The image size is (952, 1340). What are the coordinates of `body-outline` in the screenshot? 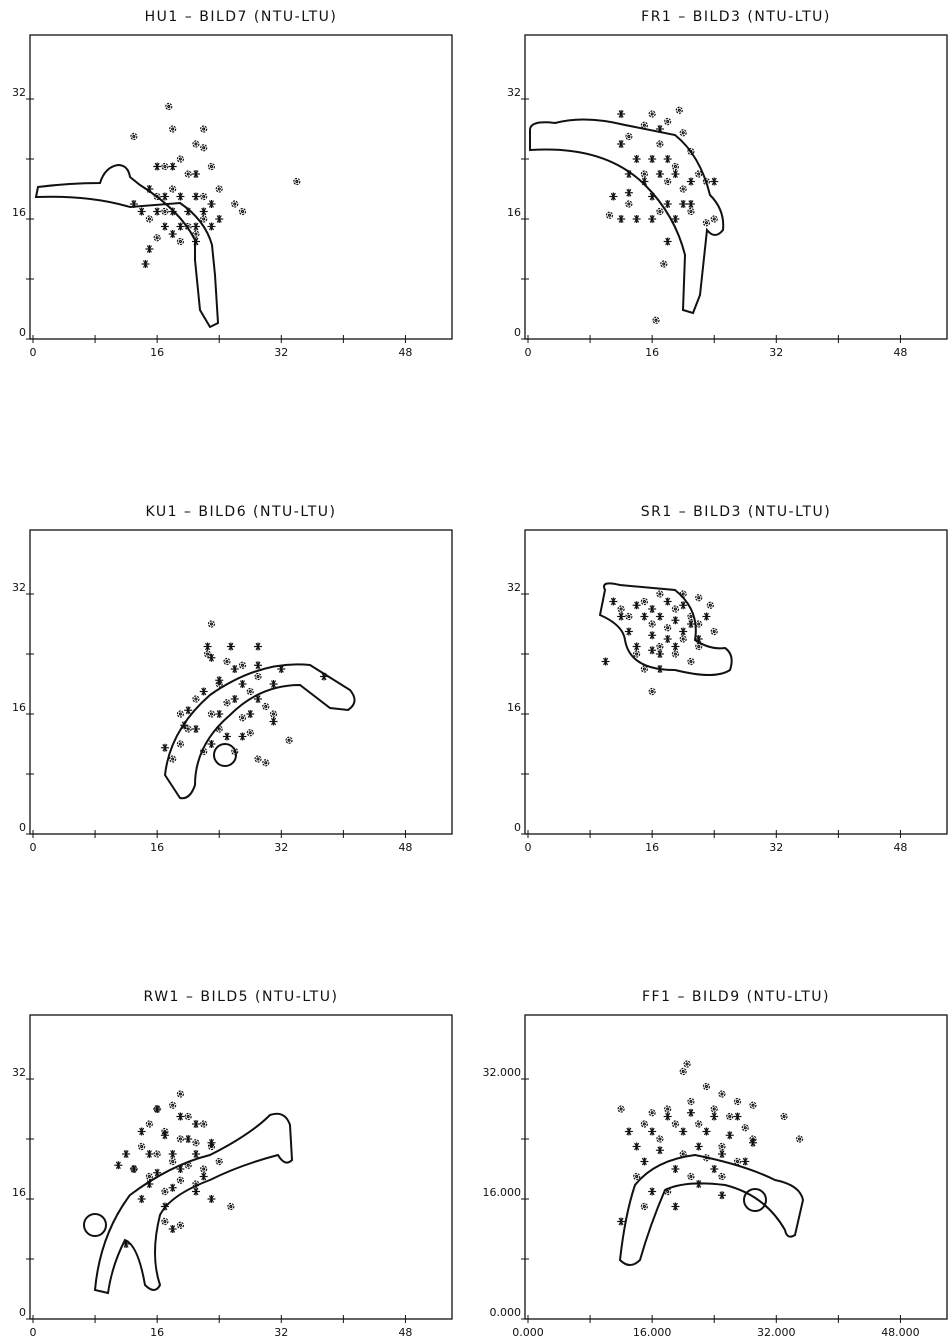 It's located at (127, 246).